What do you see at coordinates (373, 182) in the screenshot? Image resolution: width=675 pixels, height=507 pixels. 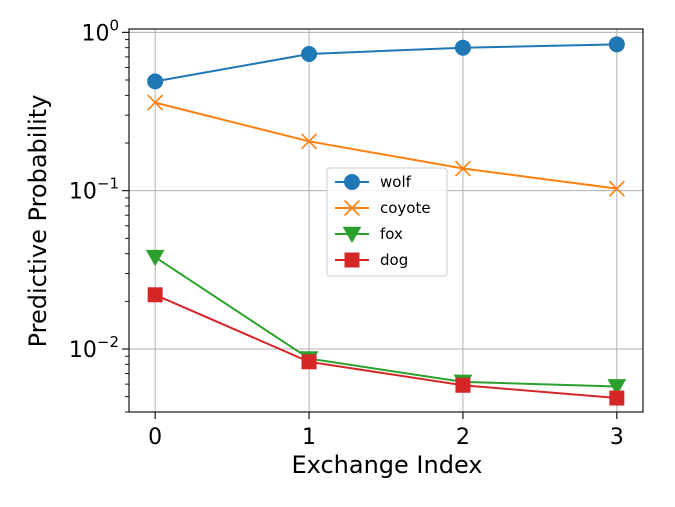 I see `legend-item-wolf: wolf` at bounding box center [373, 182].